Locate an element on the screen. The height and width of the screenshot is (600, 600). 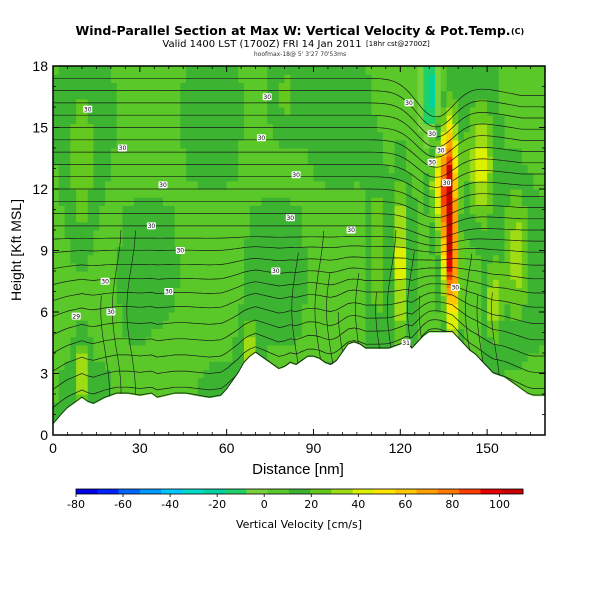
contour-label-text: 30 is located at coordinates (409, 103).